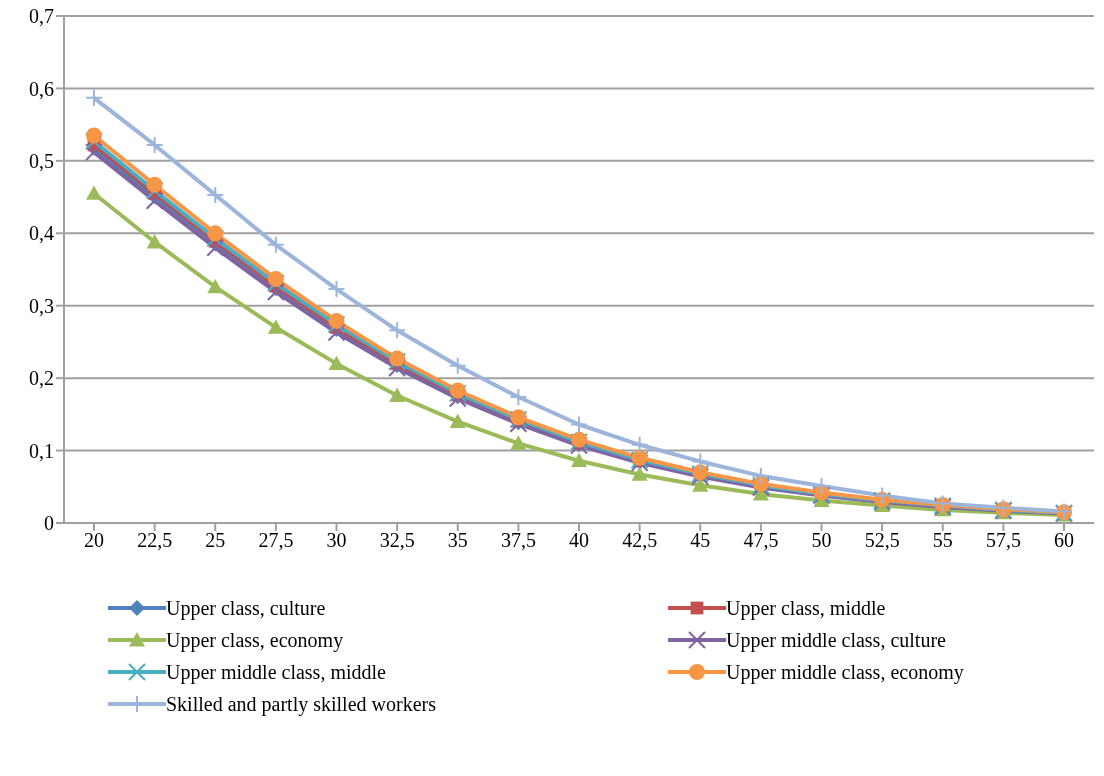  What do you see at coordinates (49, 523) in the screenshot?
I see `y-tick-label: 0` at bounding box center [49, 523].